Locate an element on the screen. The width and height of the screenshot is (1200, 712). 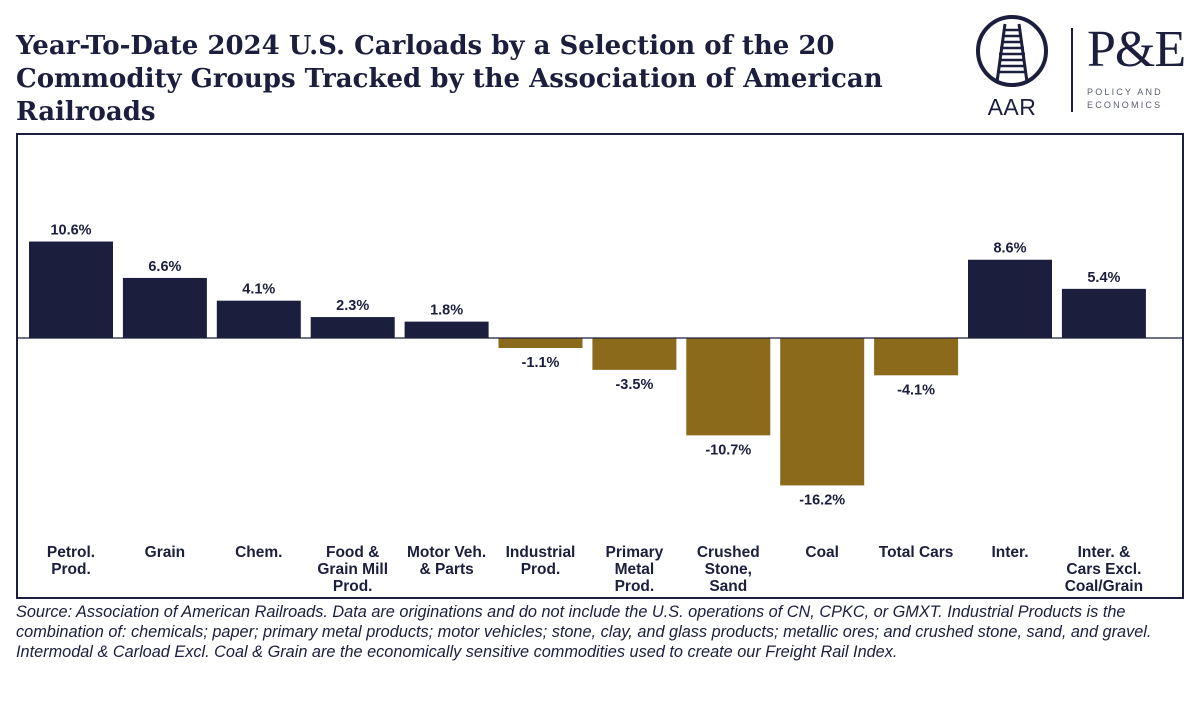
data-label-6: -1.1% is located at coordinates (541, 363).